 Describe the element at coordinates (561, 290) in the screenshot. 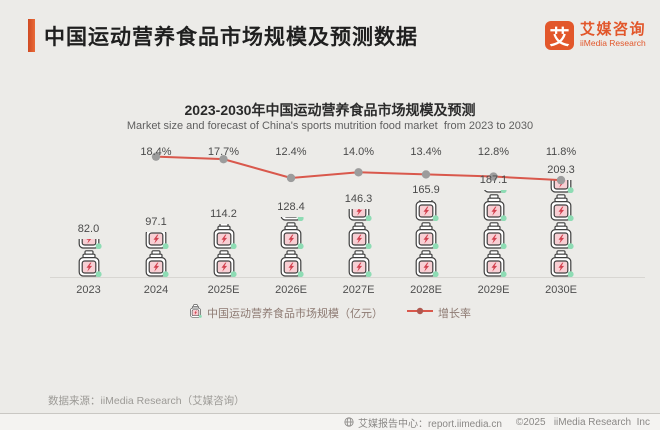

I see `x-axis-label-2030E: 2030E` at that location.